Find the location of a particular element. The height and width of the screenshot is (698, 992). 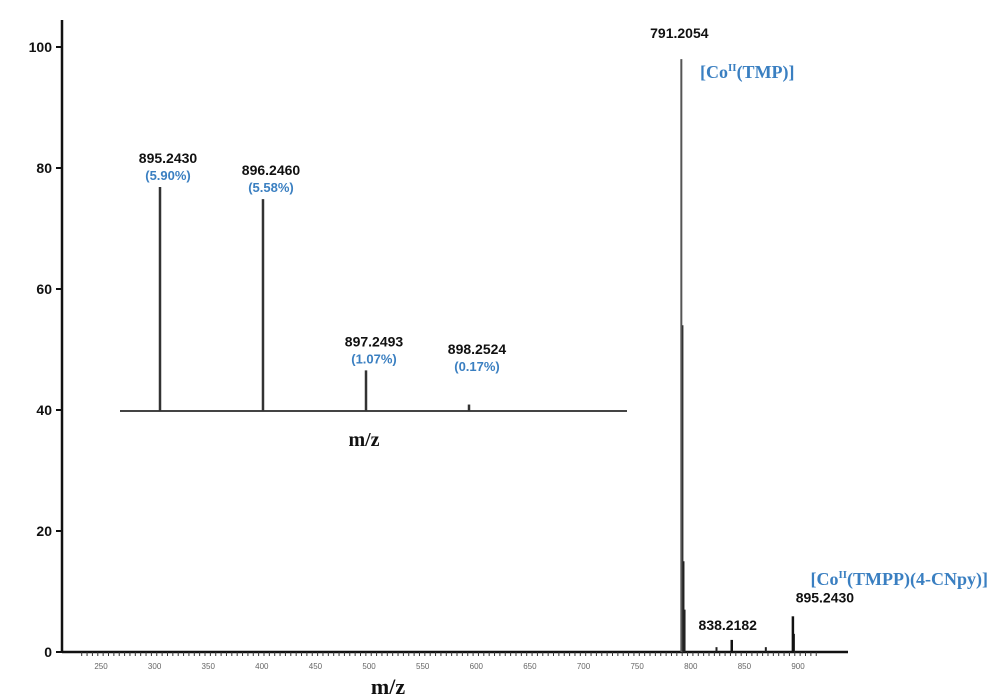

y-tick-label: 80 is located at coordinates (44, 168).